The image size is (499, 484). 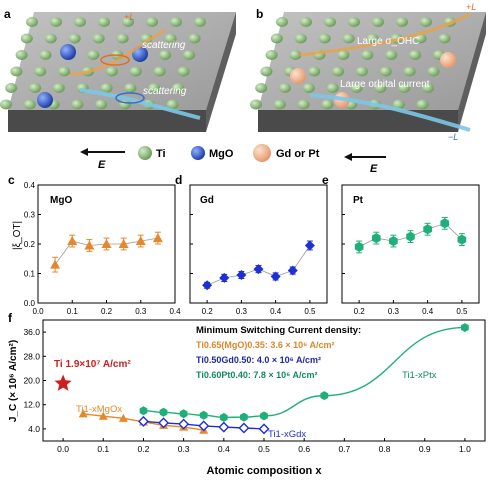 I want to click on ylabel-f: J_C (× 10⁶ A/cm²), so click(x=13, y=381).